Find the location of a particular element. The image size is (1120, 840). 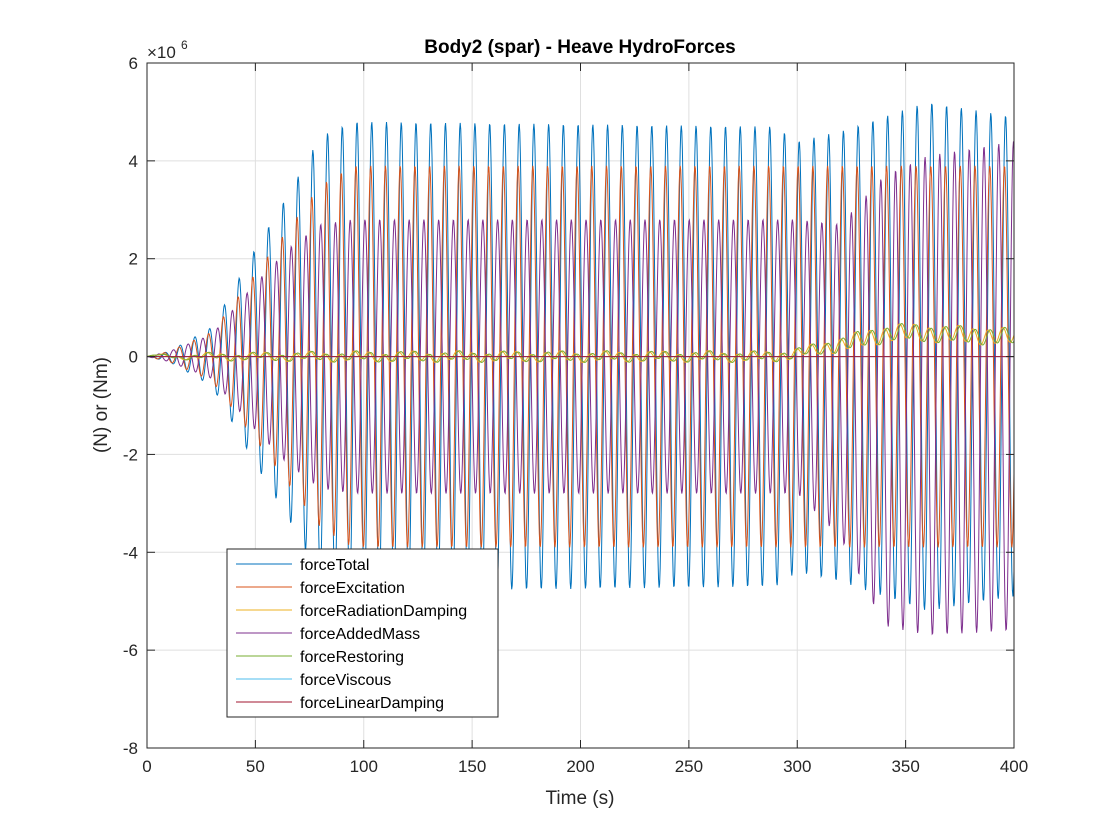

legend-label-forceTotal: forceTotal is located at coordinates (334, 565).